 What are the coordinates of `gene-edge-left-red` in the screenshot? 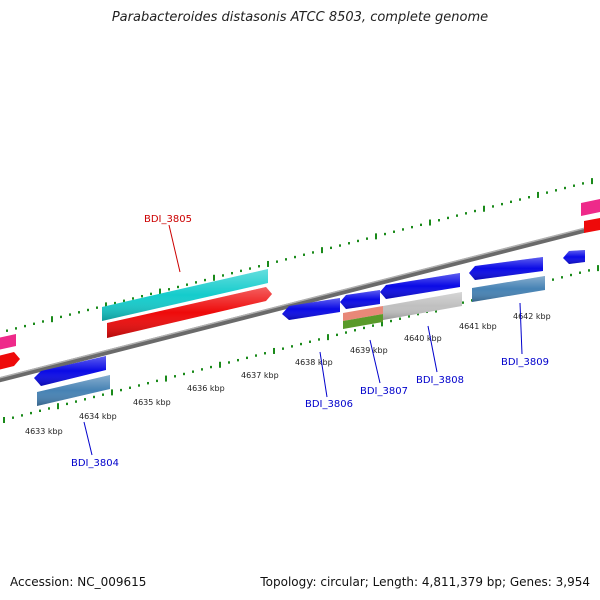 It's located at (10, 361).